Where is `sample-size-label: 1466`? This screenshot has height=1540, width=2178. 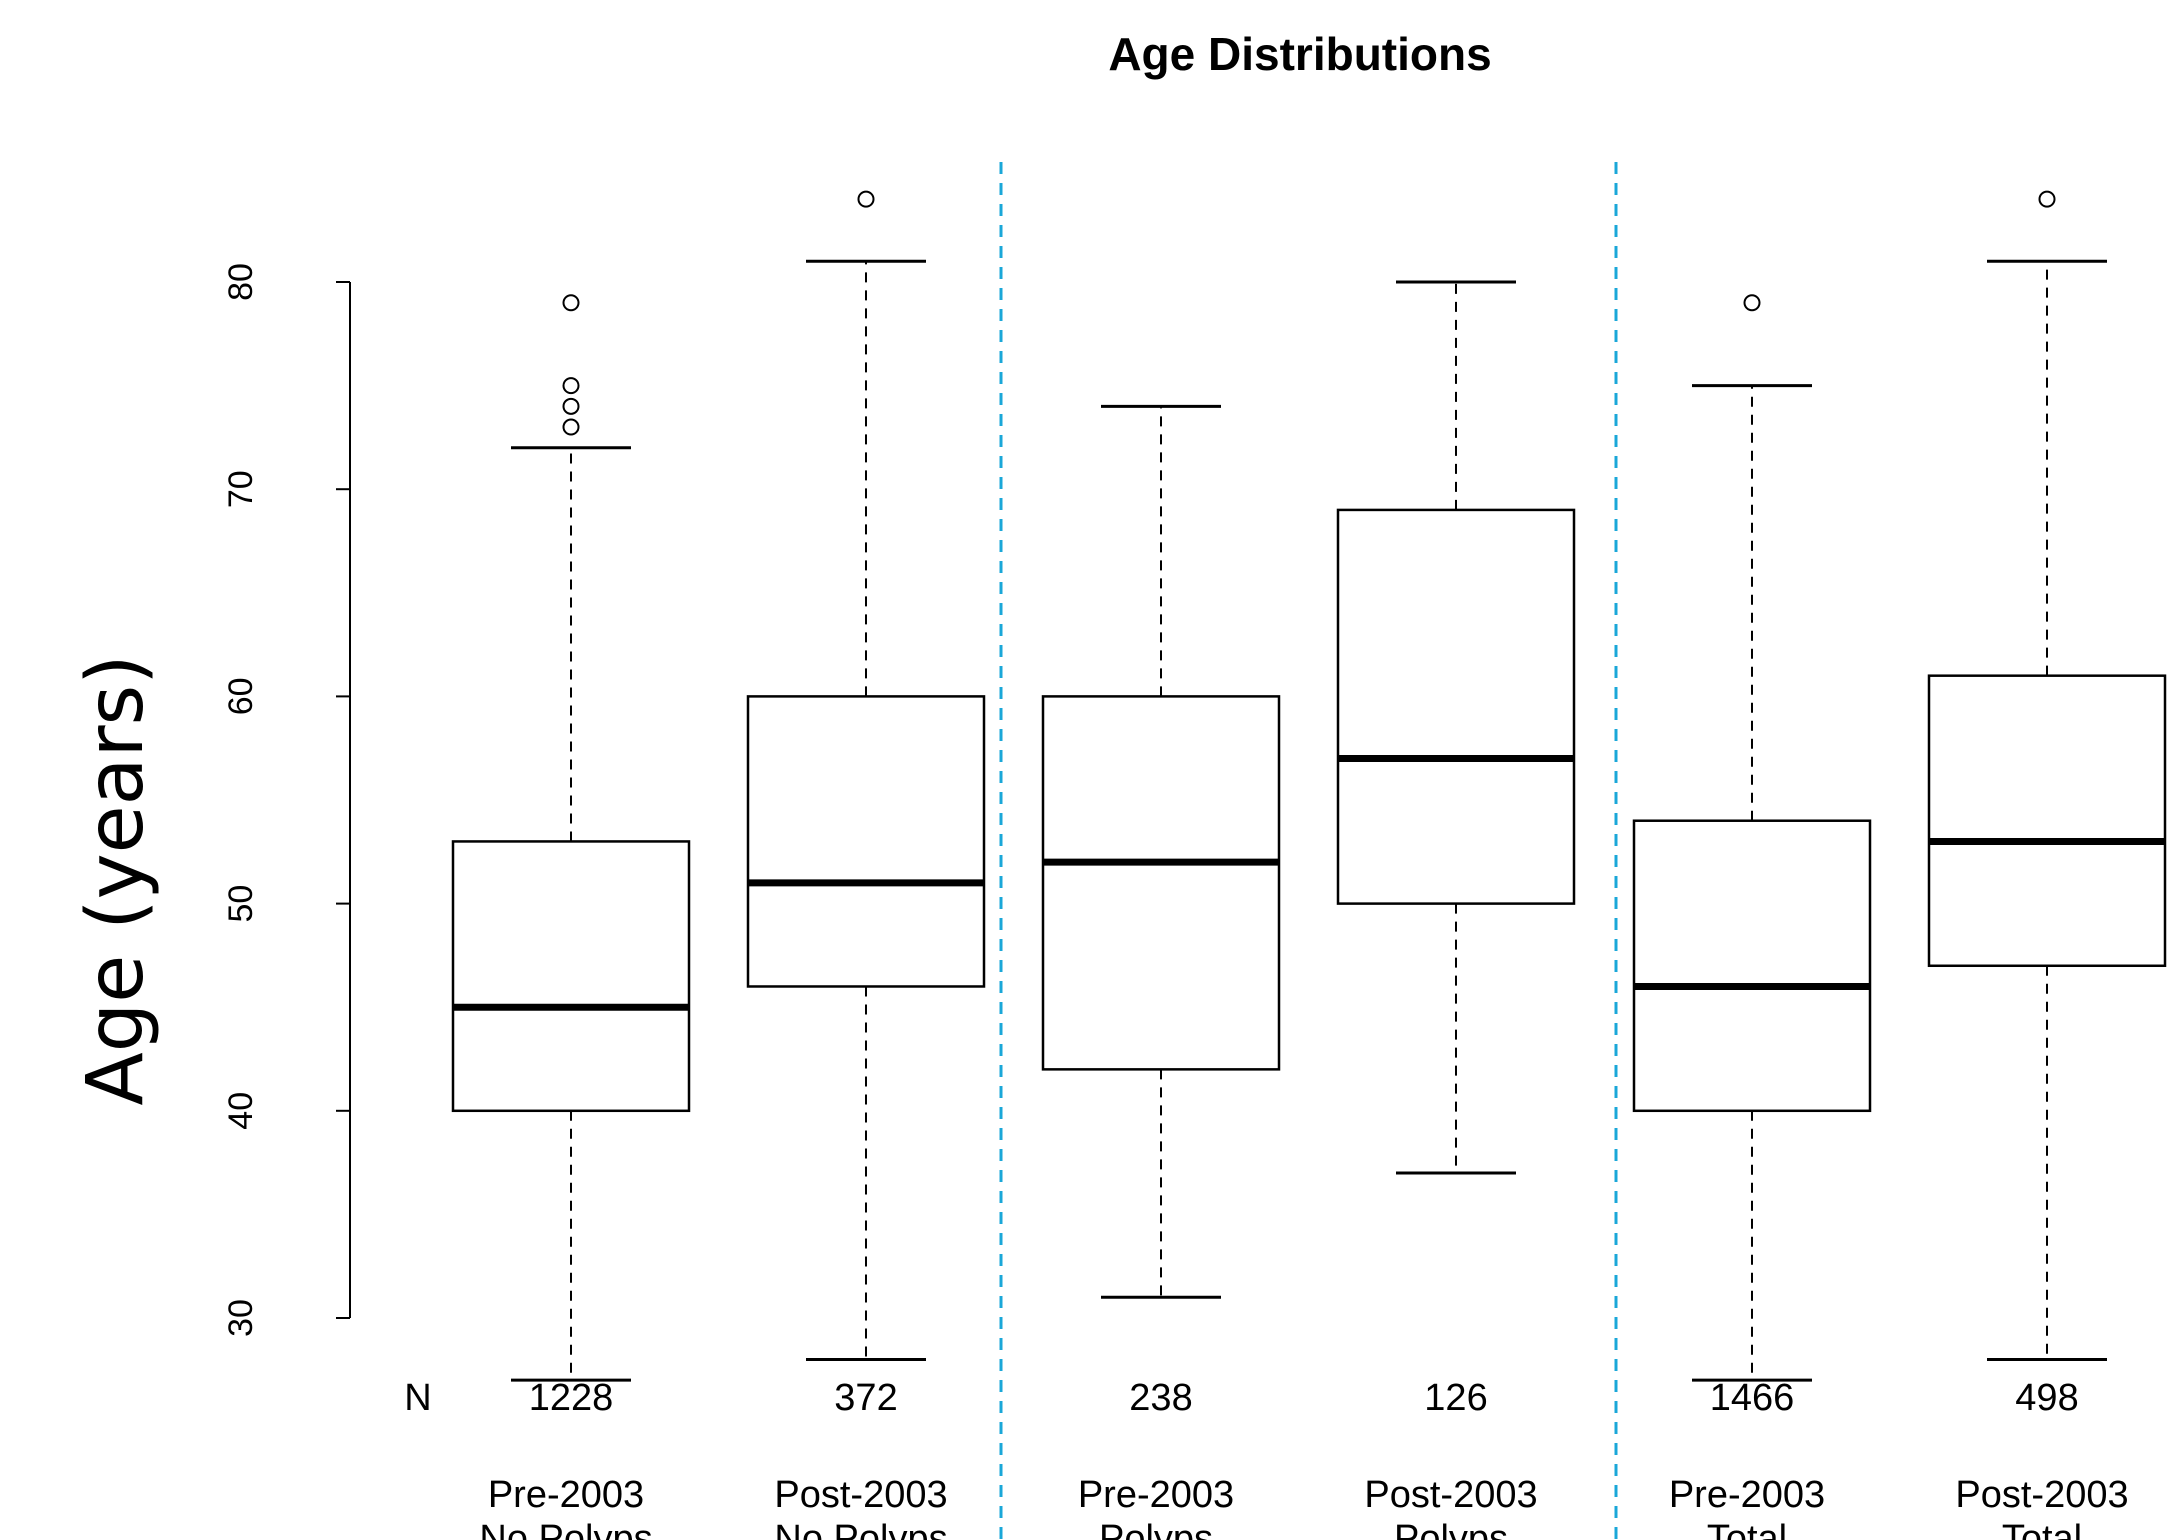 sample-size-label: 1466 is located at coordinates (1752, 1398).